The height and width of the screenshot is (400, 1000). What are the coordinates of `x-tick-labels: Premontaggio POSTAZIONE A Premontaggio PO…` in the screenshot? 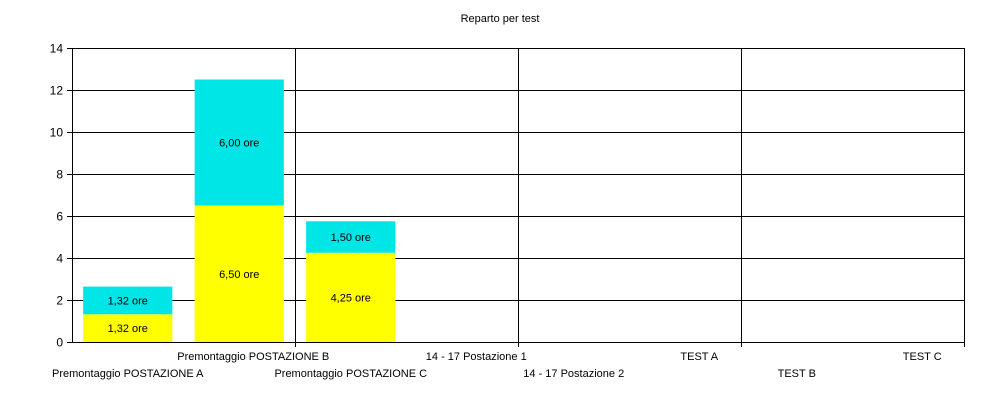 It's located at (497, 365).